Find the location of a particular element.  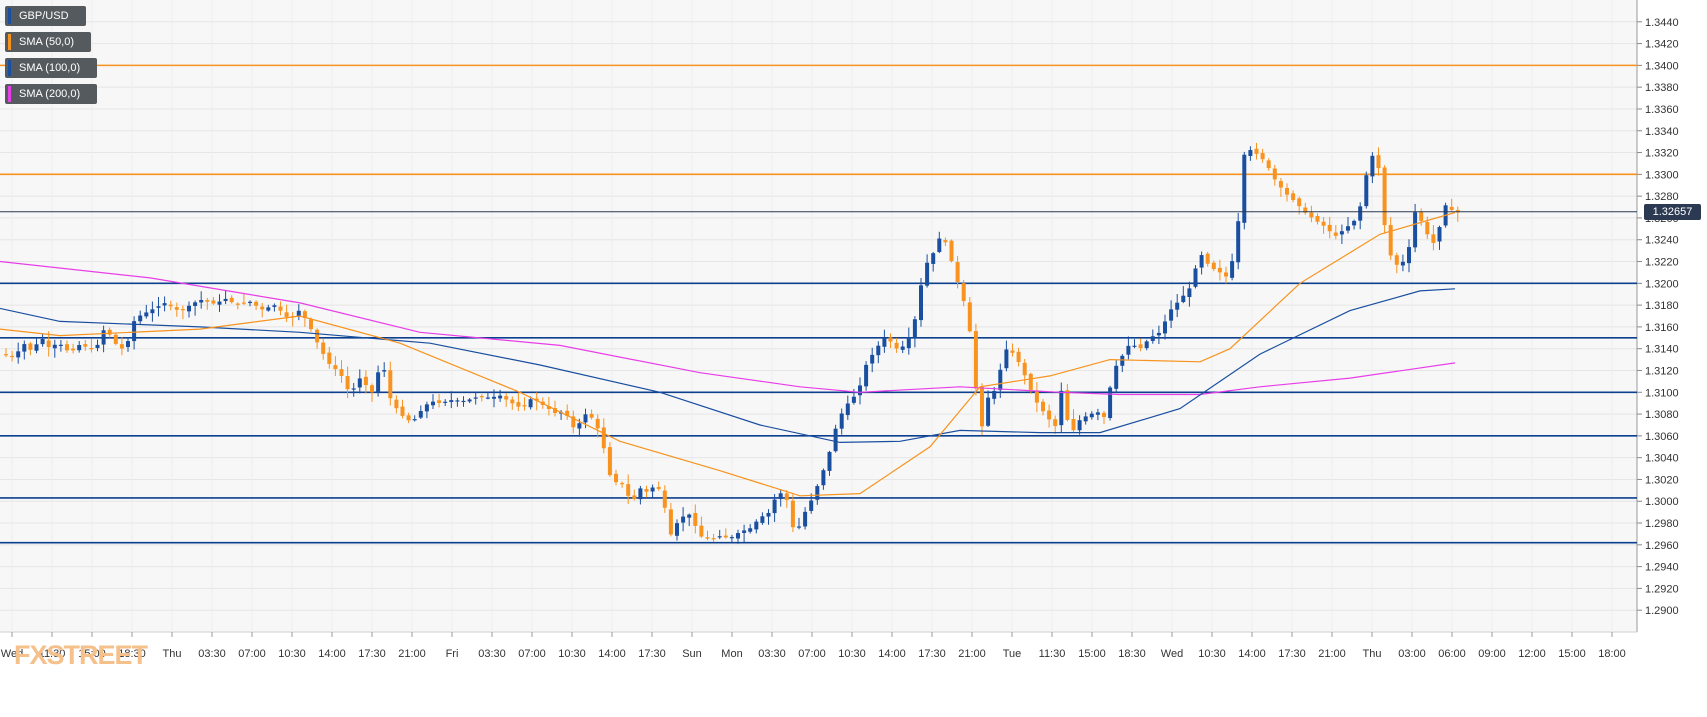

x-tick-label: Mon is located at coordinates (731, 654).